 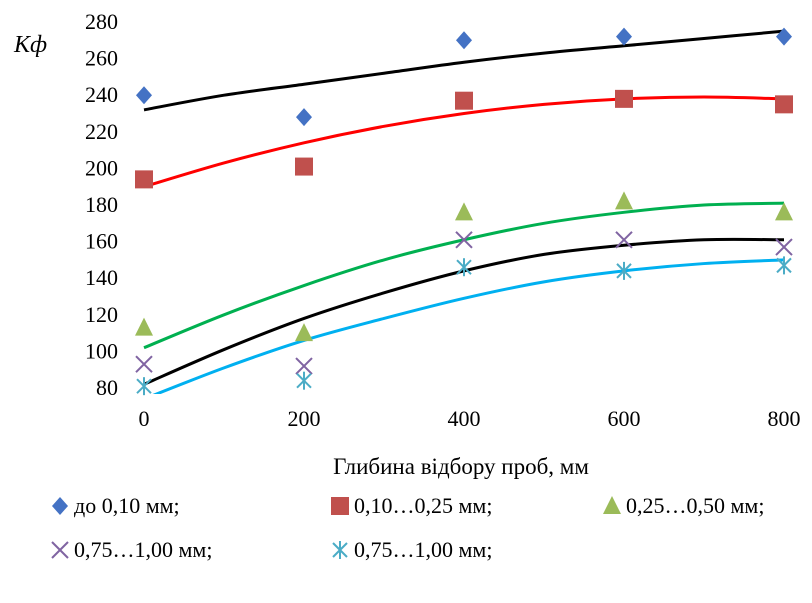 I want to click on y-tick-label: 180, so click(x=101, y=204).